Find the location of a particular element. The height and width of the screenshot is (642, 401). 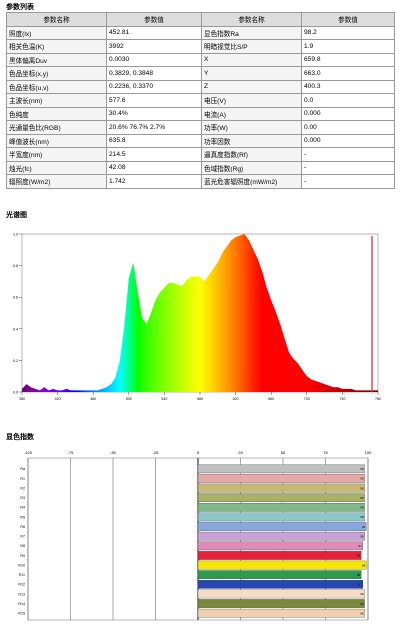

spectrum-y-tick-label: 0.4 is located at coordinates (15, 329).